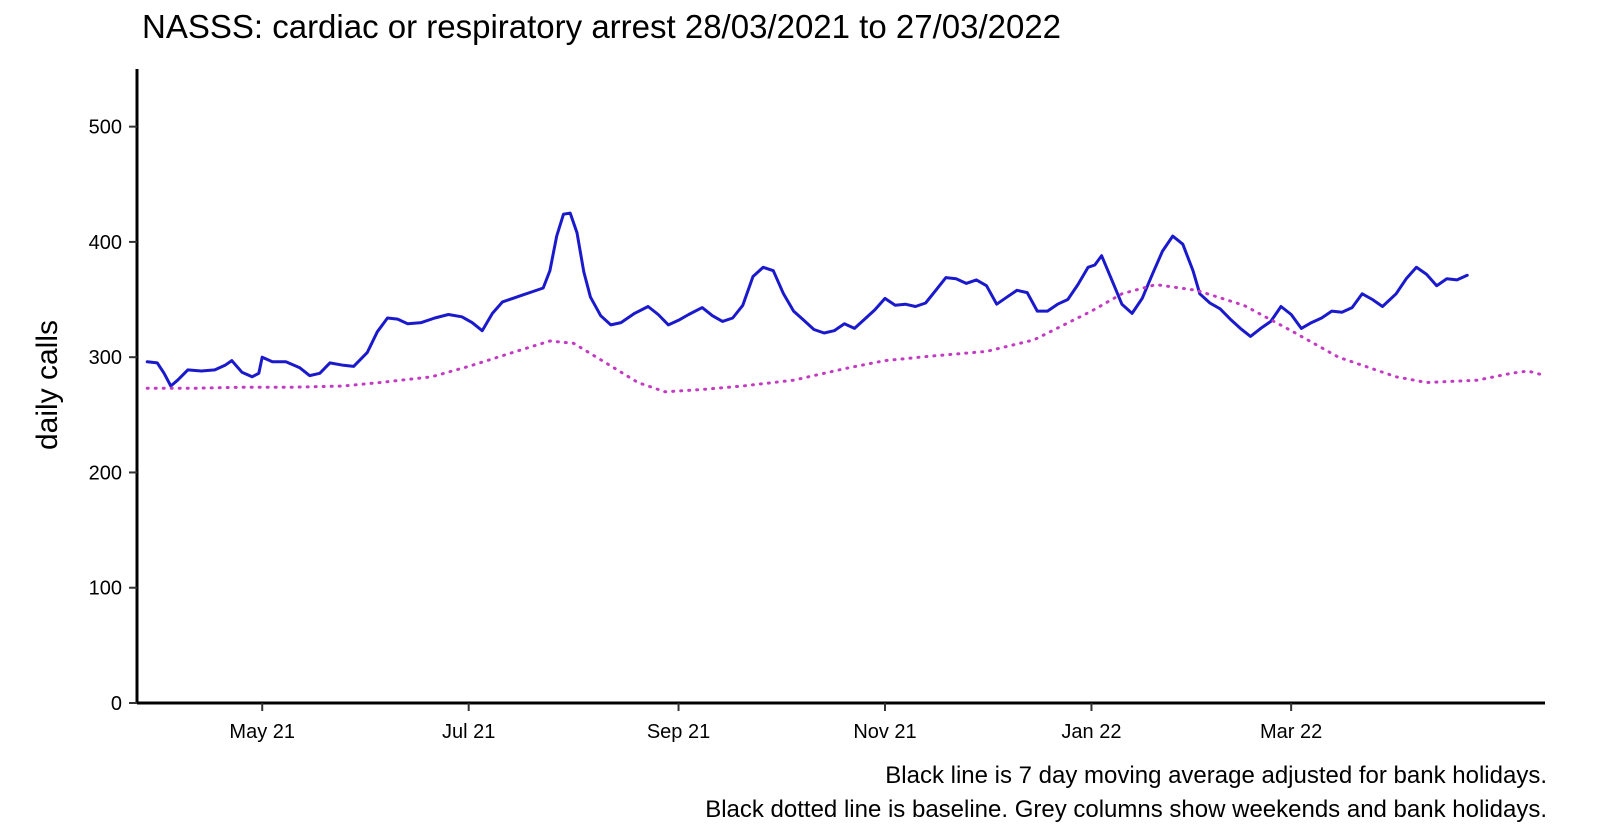 The height and width of the screenshot is (838, 1609). Describe the element at coordinates (884, 732) in the screenshot. I see `x-tick-label: Nov 21` at that location.